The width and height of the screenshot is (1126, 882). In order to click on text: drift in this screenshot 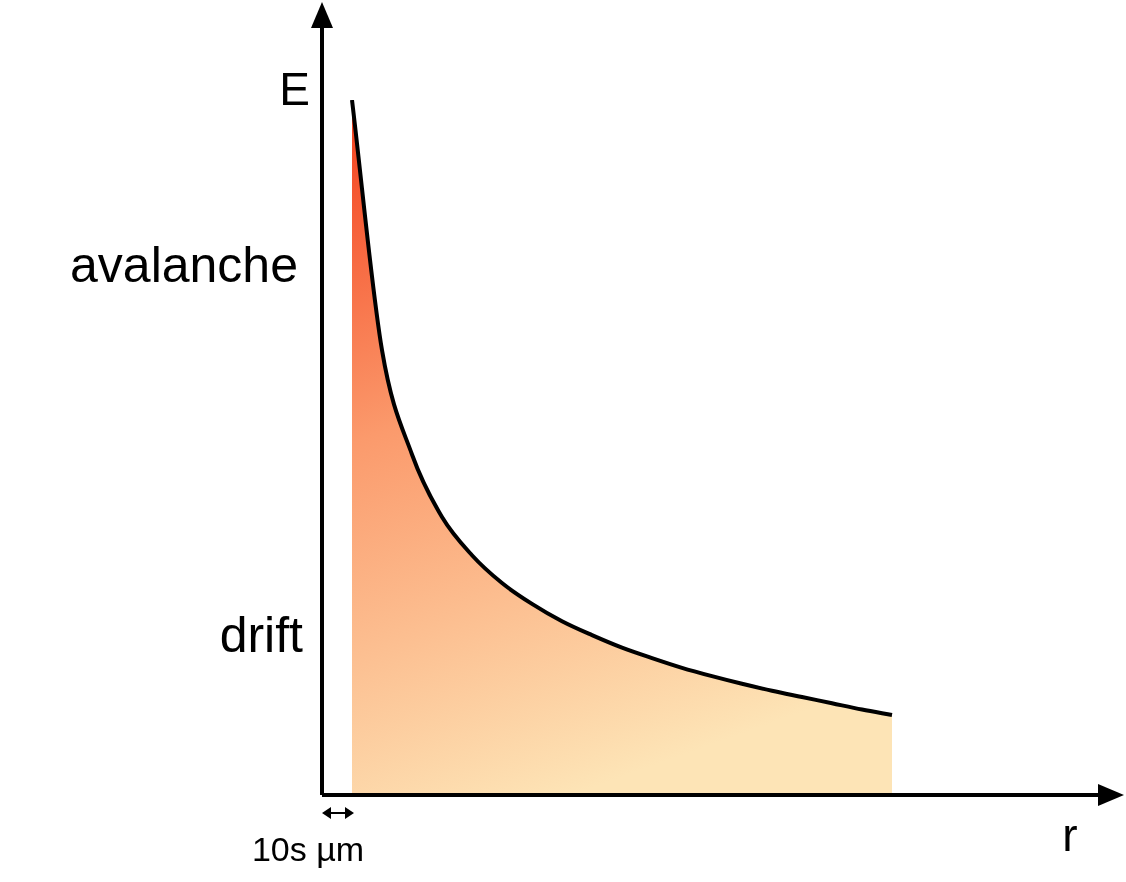, I will do `click(261, 634)`.